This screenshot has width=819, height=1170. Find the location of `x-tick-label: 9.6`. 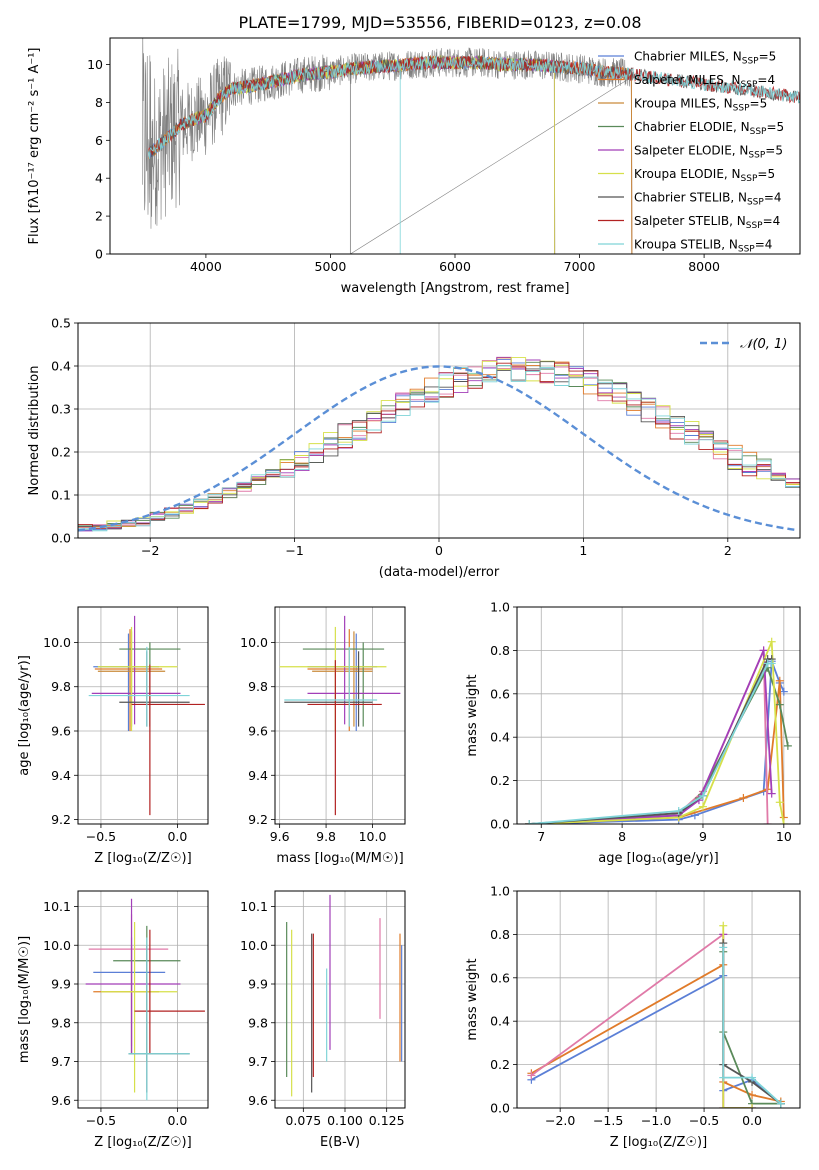

x-tick-label: 9.6 is located at coordinates (280, 836).